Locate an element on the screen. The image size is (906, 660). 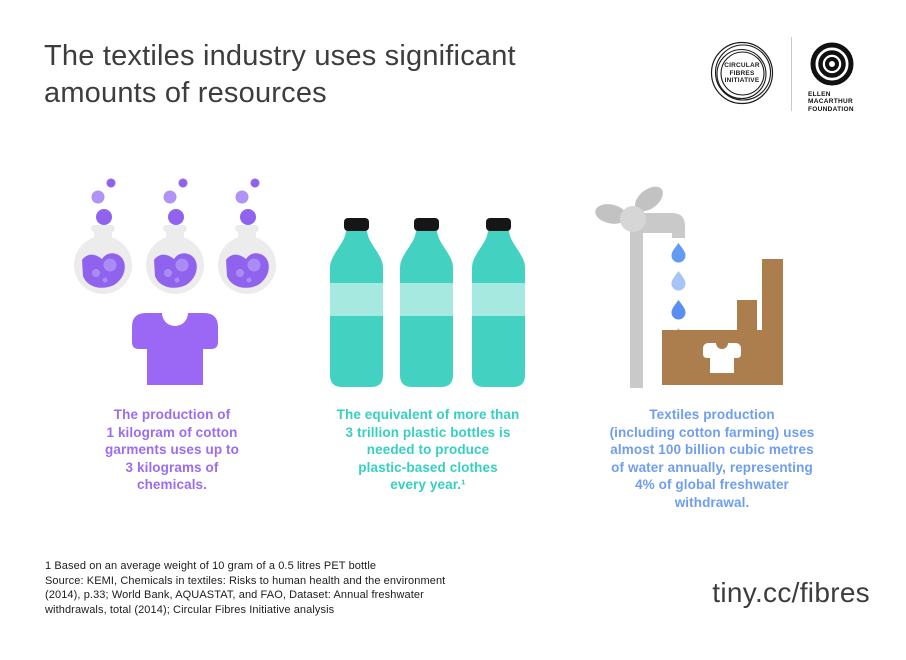
ellen-macarthur-foundation-logo: ELLEN MACARTHUR FOUNDATION is located at coordinates (834, 76).